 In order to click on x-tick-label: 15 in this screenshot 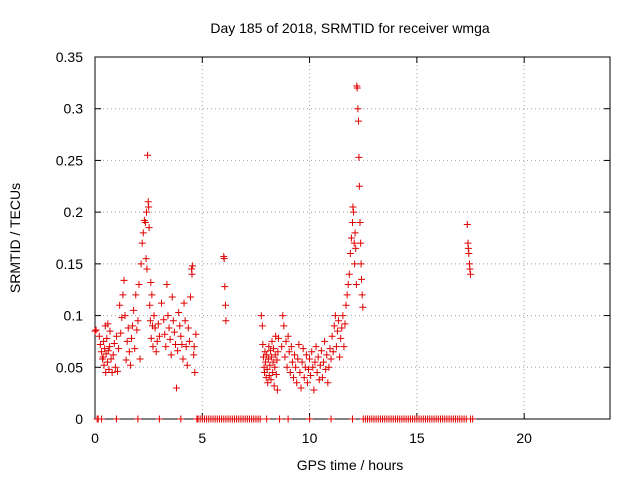, I will do `click(417, 438)`.